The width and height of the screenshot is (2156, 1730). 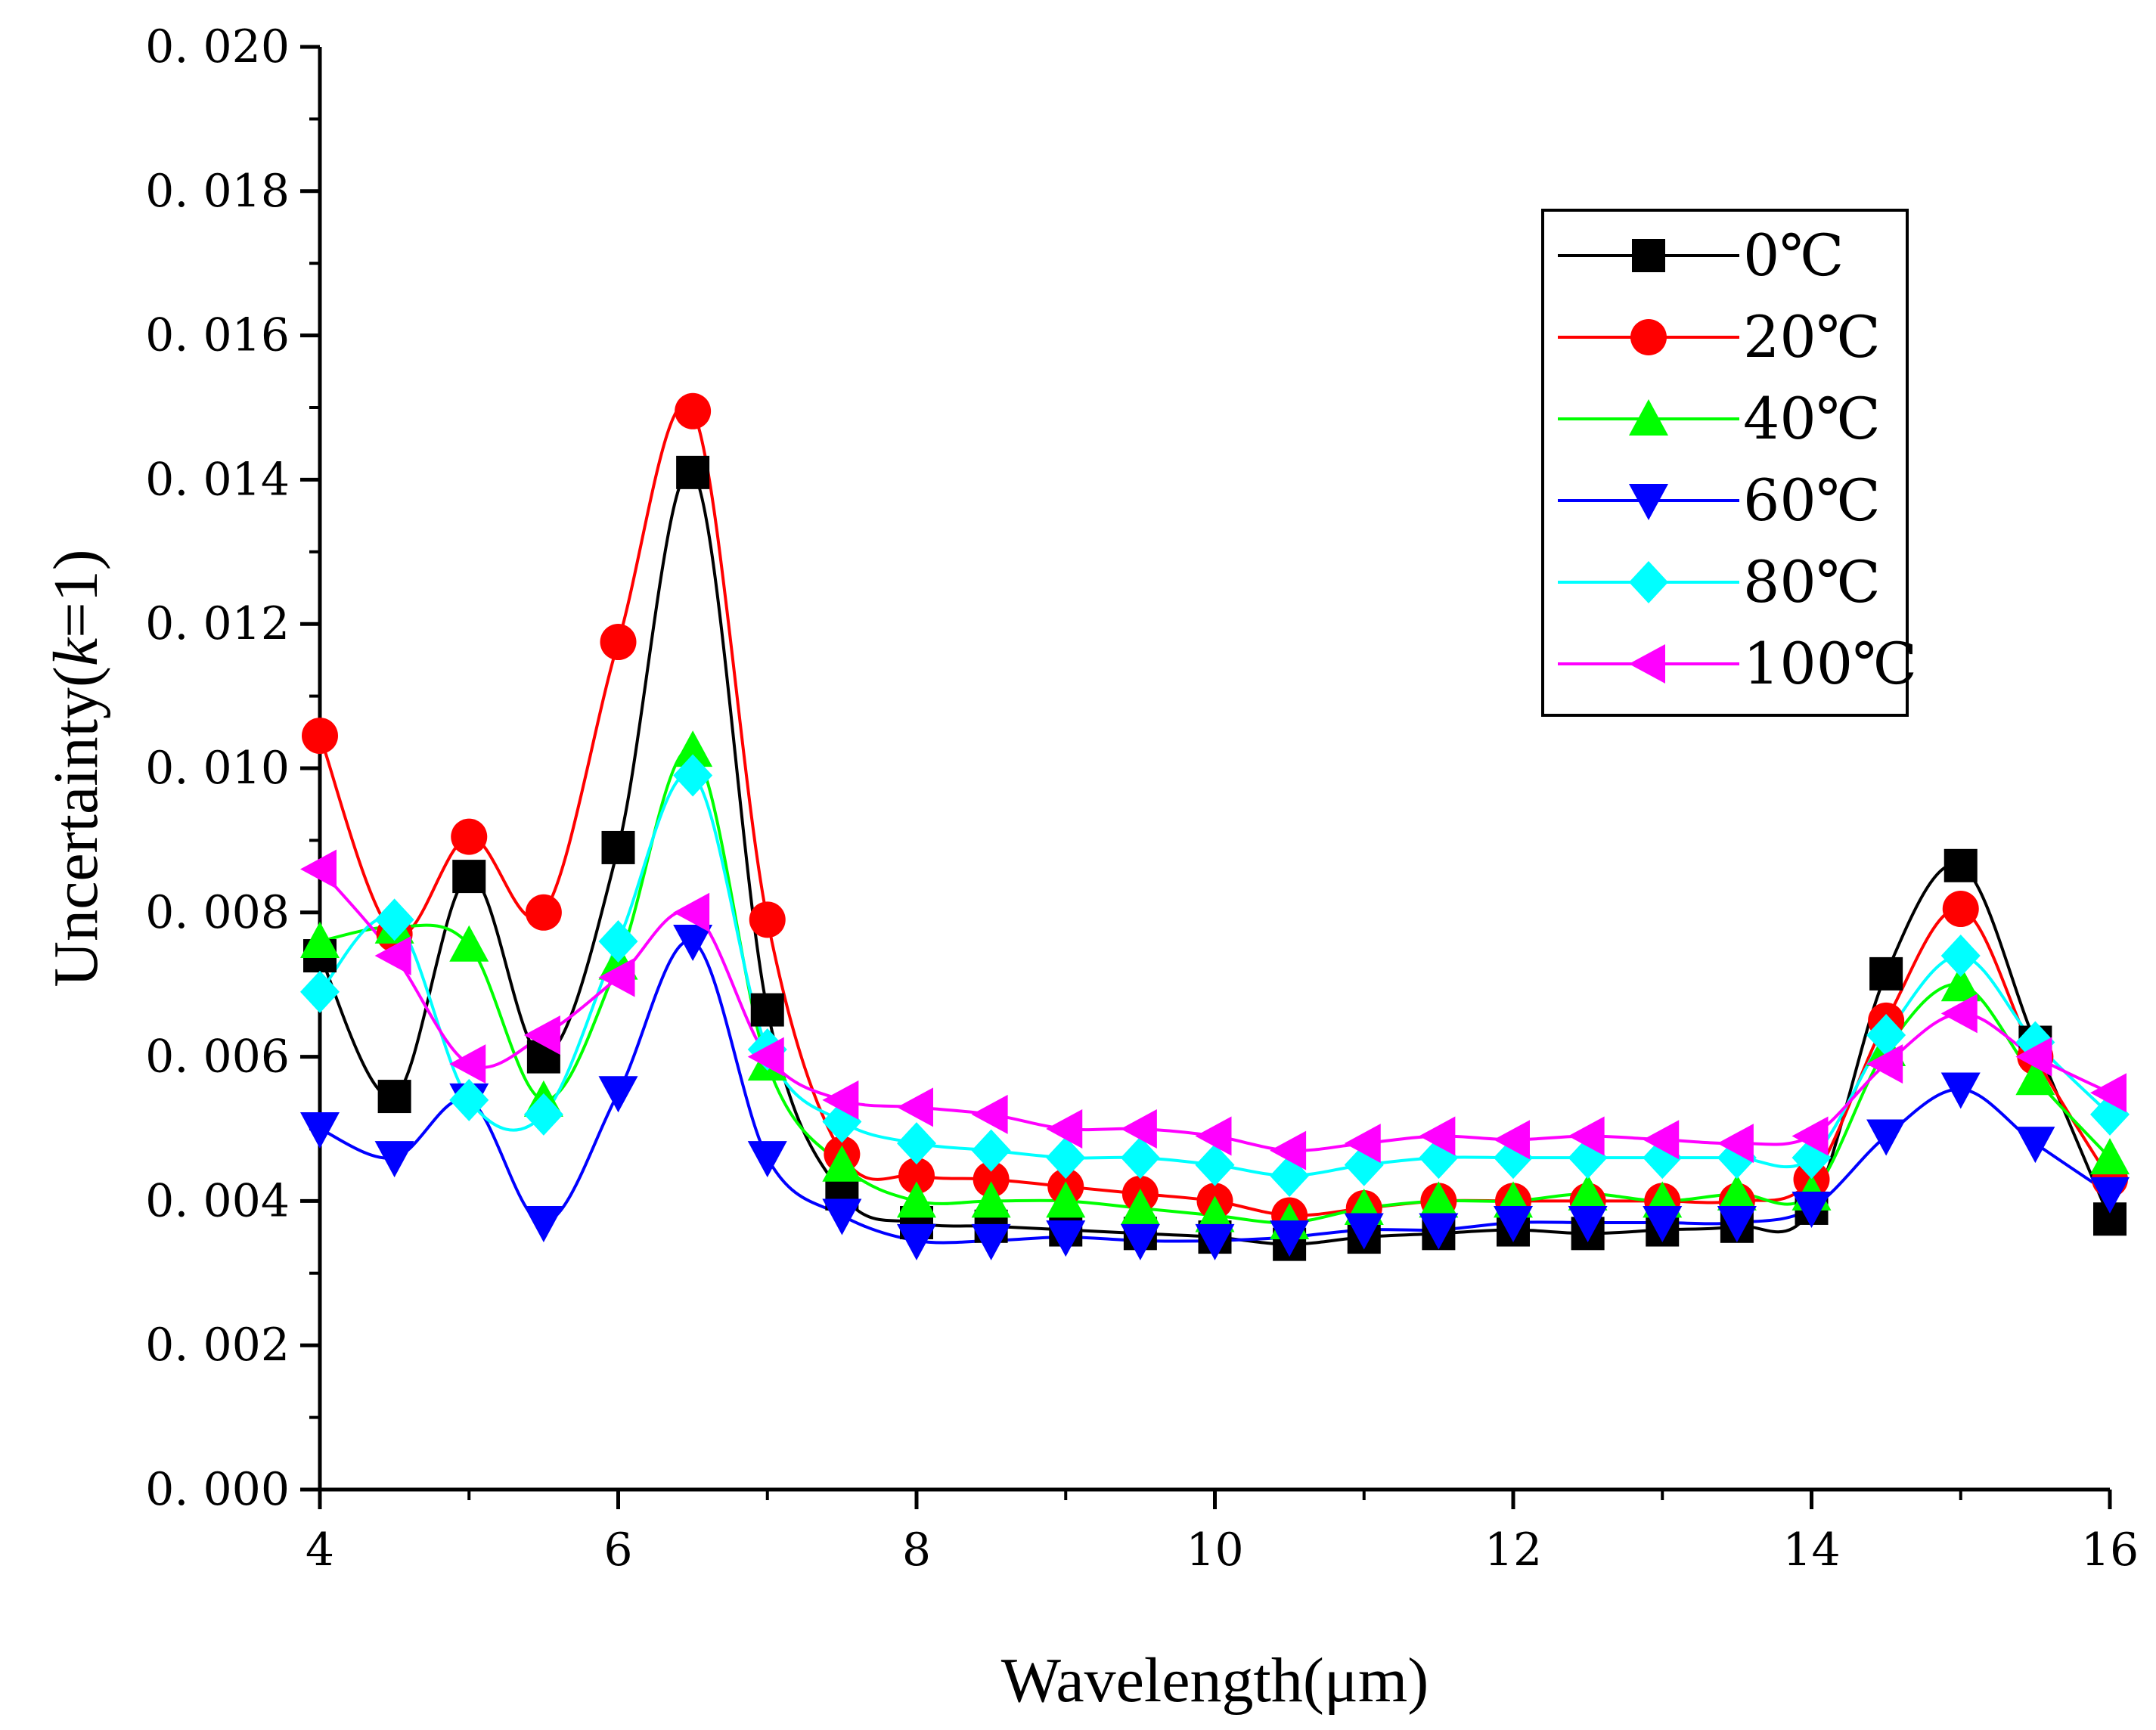 I want to click on y-axis-label-suffix: =1), so click(x=76, y=593).